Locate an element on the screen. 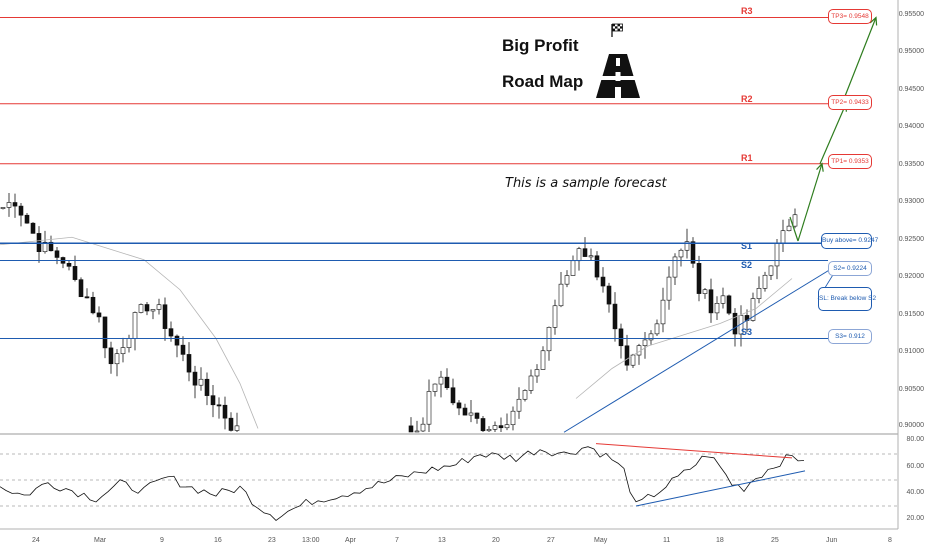 This screenshot has height=550, width=932. time-tick: 9 is located at coordinates (162, 540).